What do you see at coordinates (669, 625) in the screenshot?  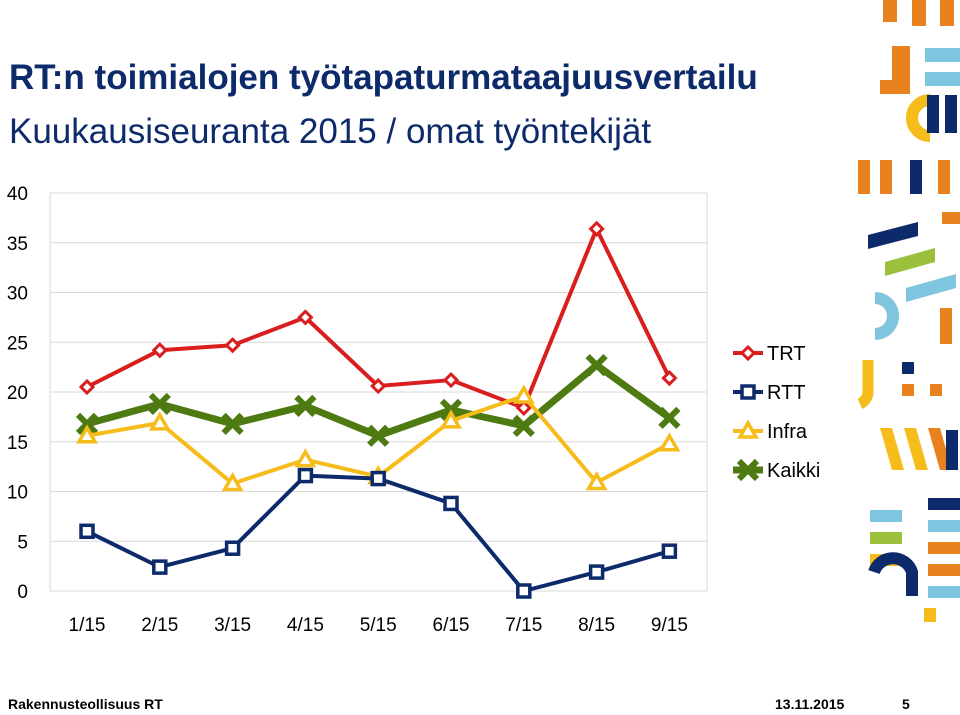 I see `x-tick-label: 9/15` at bounding box center [669, 625].